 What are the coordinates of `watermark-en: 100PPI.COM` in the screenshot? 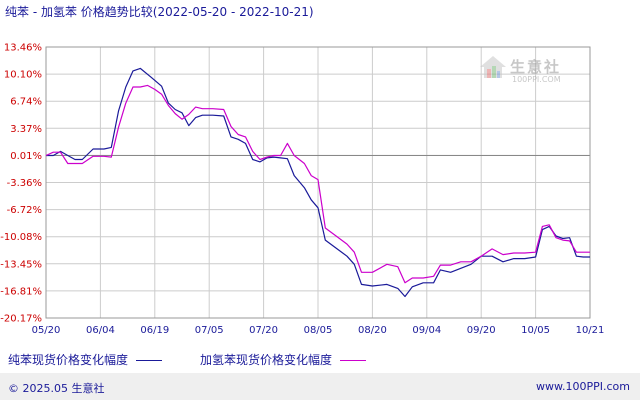 It's located at (536, 79).